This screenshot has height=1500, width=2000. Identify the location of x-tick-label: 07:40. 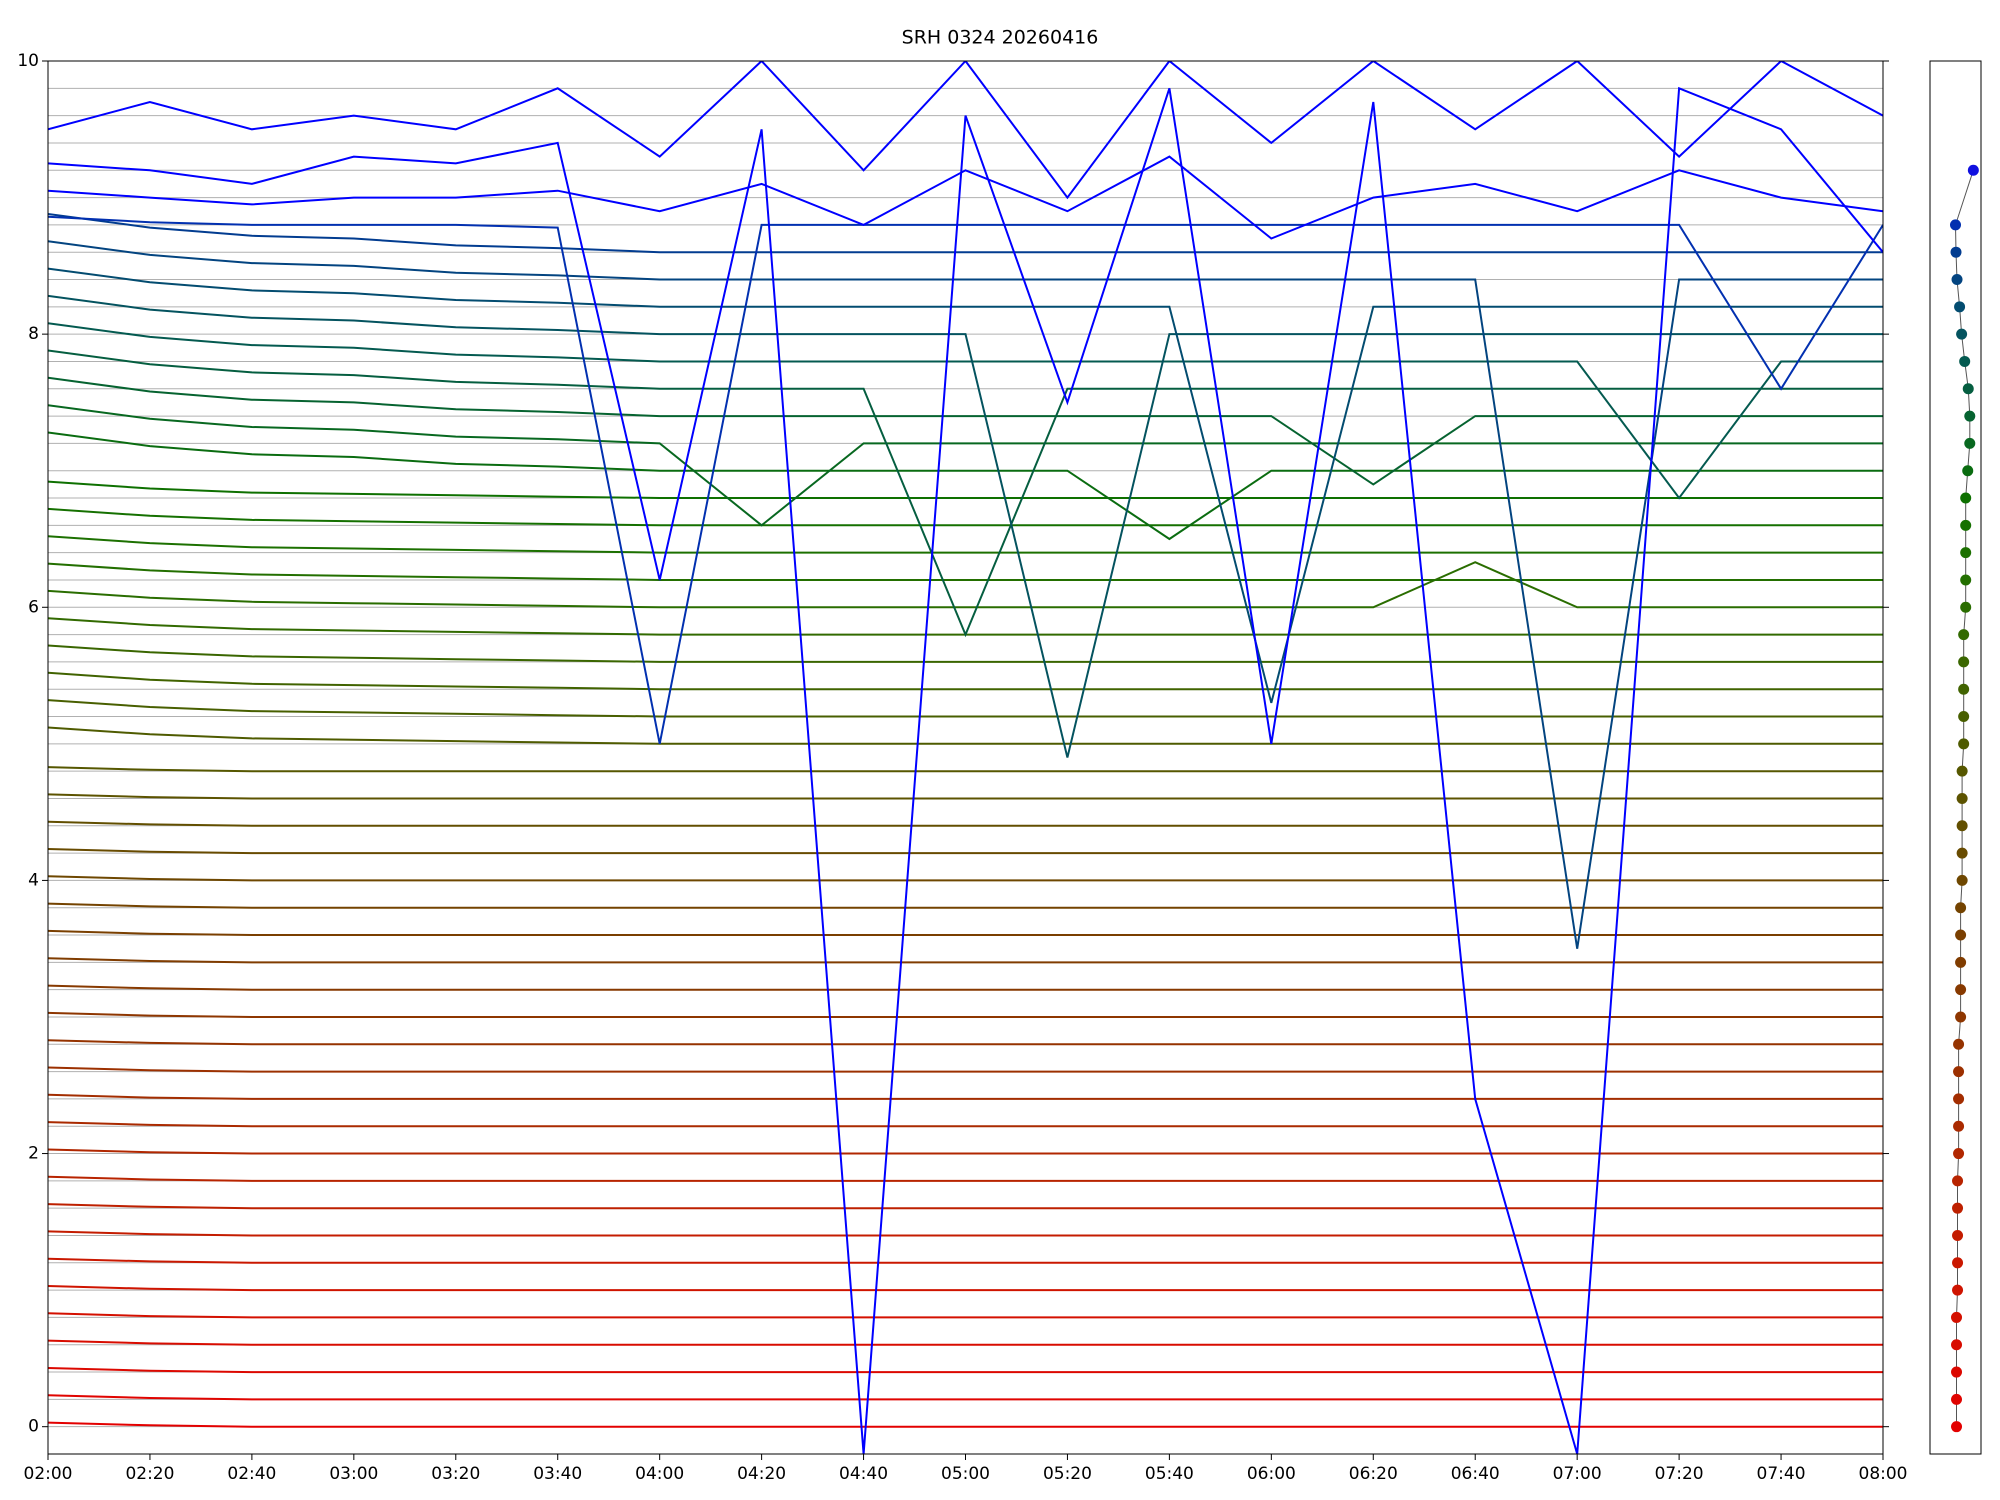
(1781, 1474).